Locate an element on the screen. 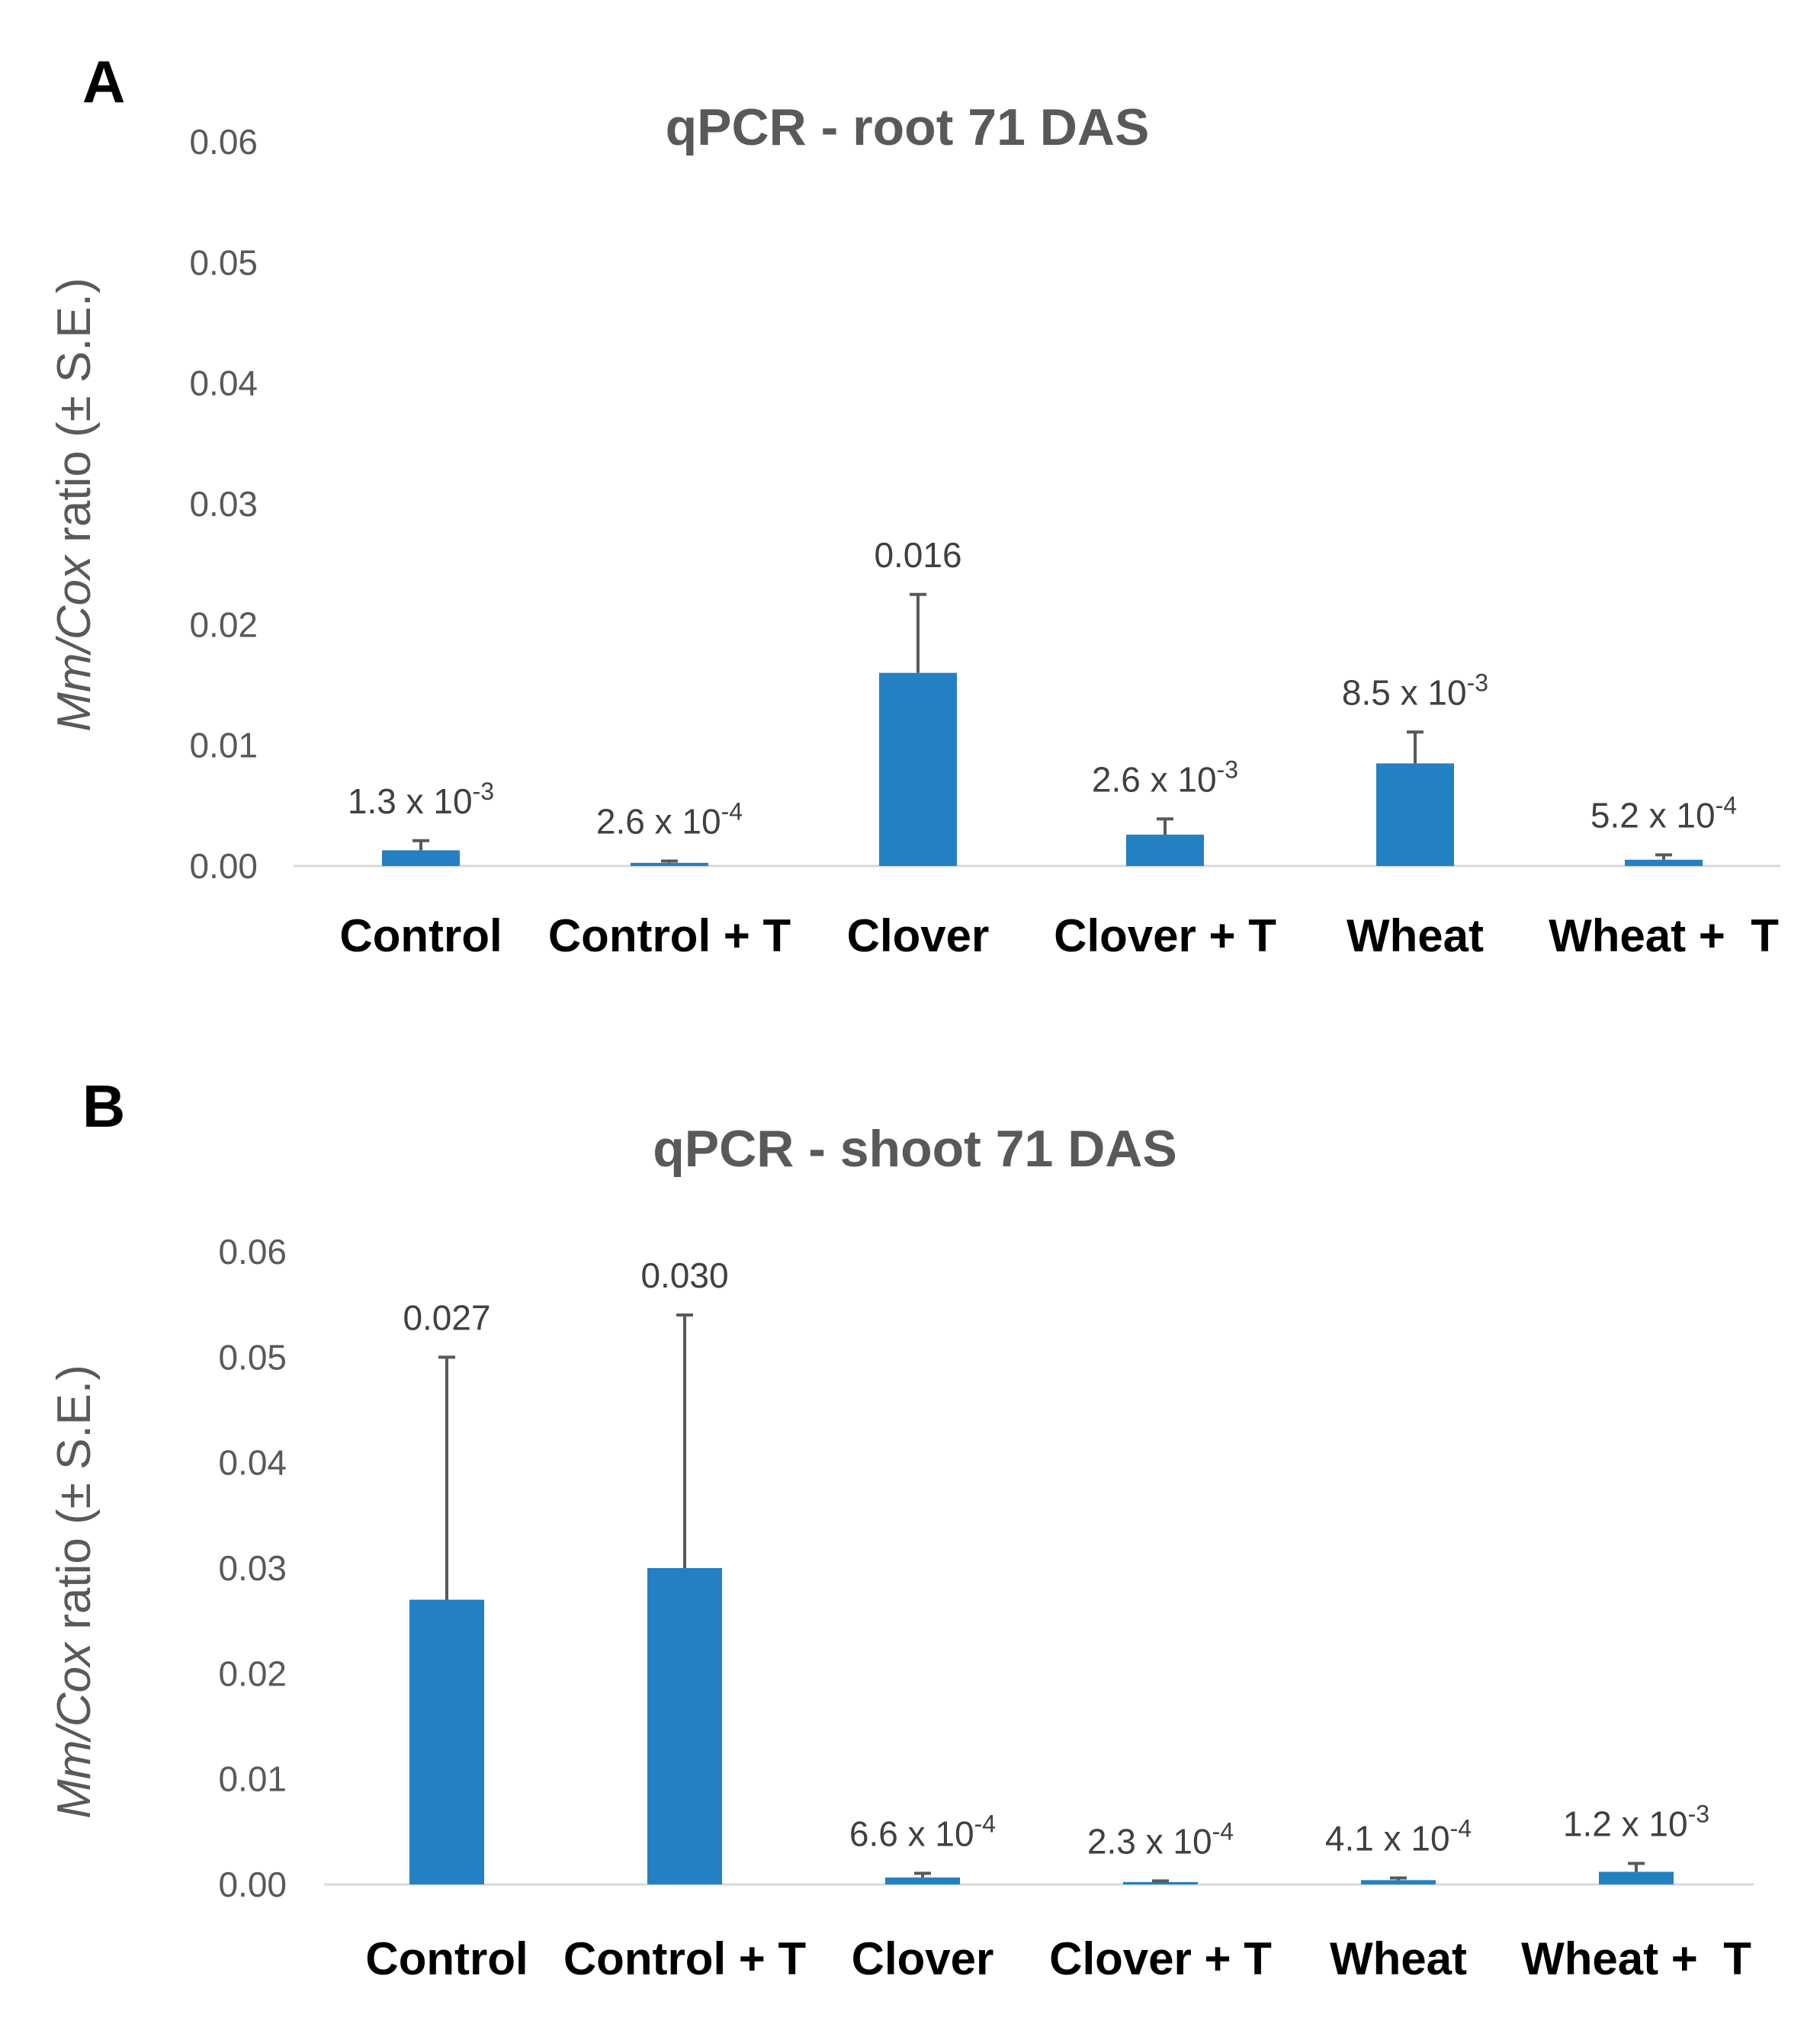 Image resolution: width=1820 pixels, height=2027 pixels. y-axis-title-a: Mm/Cox ratio (± S.E.) is located at coordinates (74, 504).